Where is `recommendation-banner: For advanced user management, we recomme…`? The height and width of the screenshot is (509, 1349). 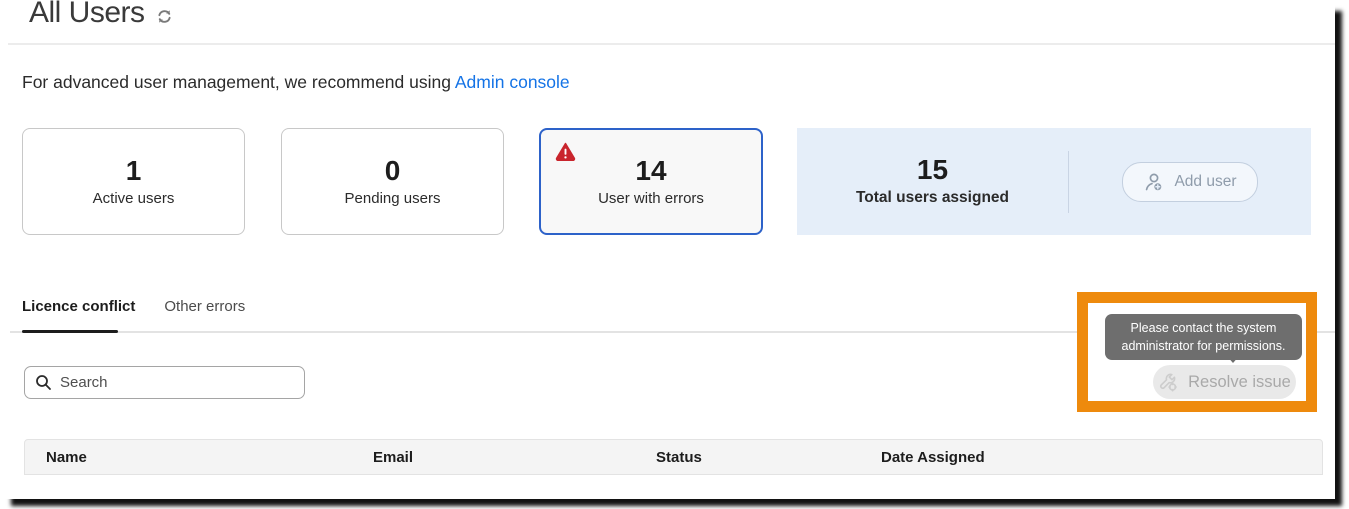
recommendation-banner: For advanced user management, we recomme… is located at coordinates (296, 82).